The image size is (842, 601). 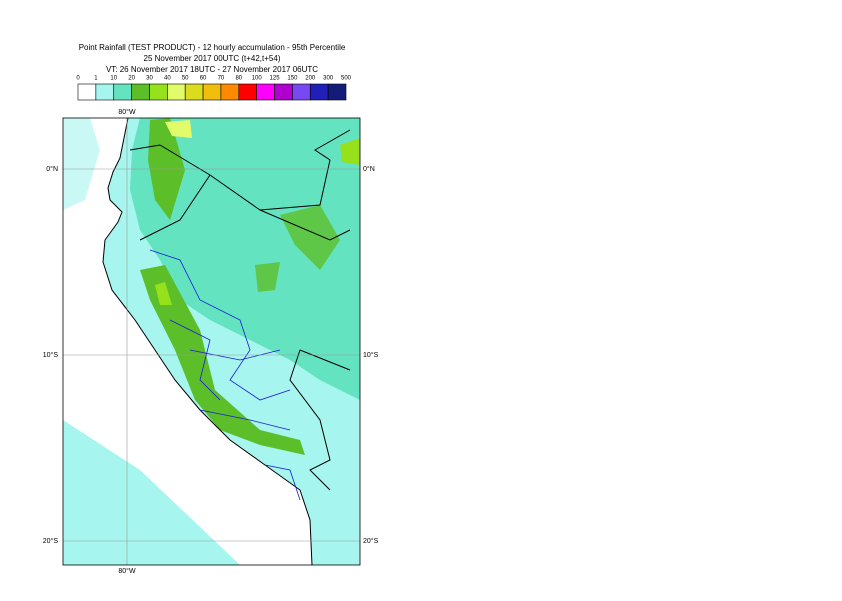 I want to click on legend-label: 40, so click(x=167, y=79).